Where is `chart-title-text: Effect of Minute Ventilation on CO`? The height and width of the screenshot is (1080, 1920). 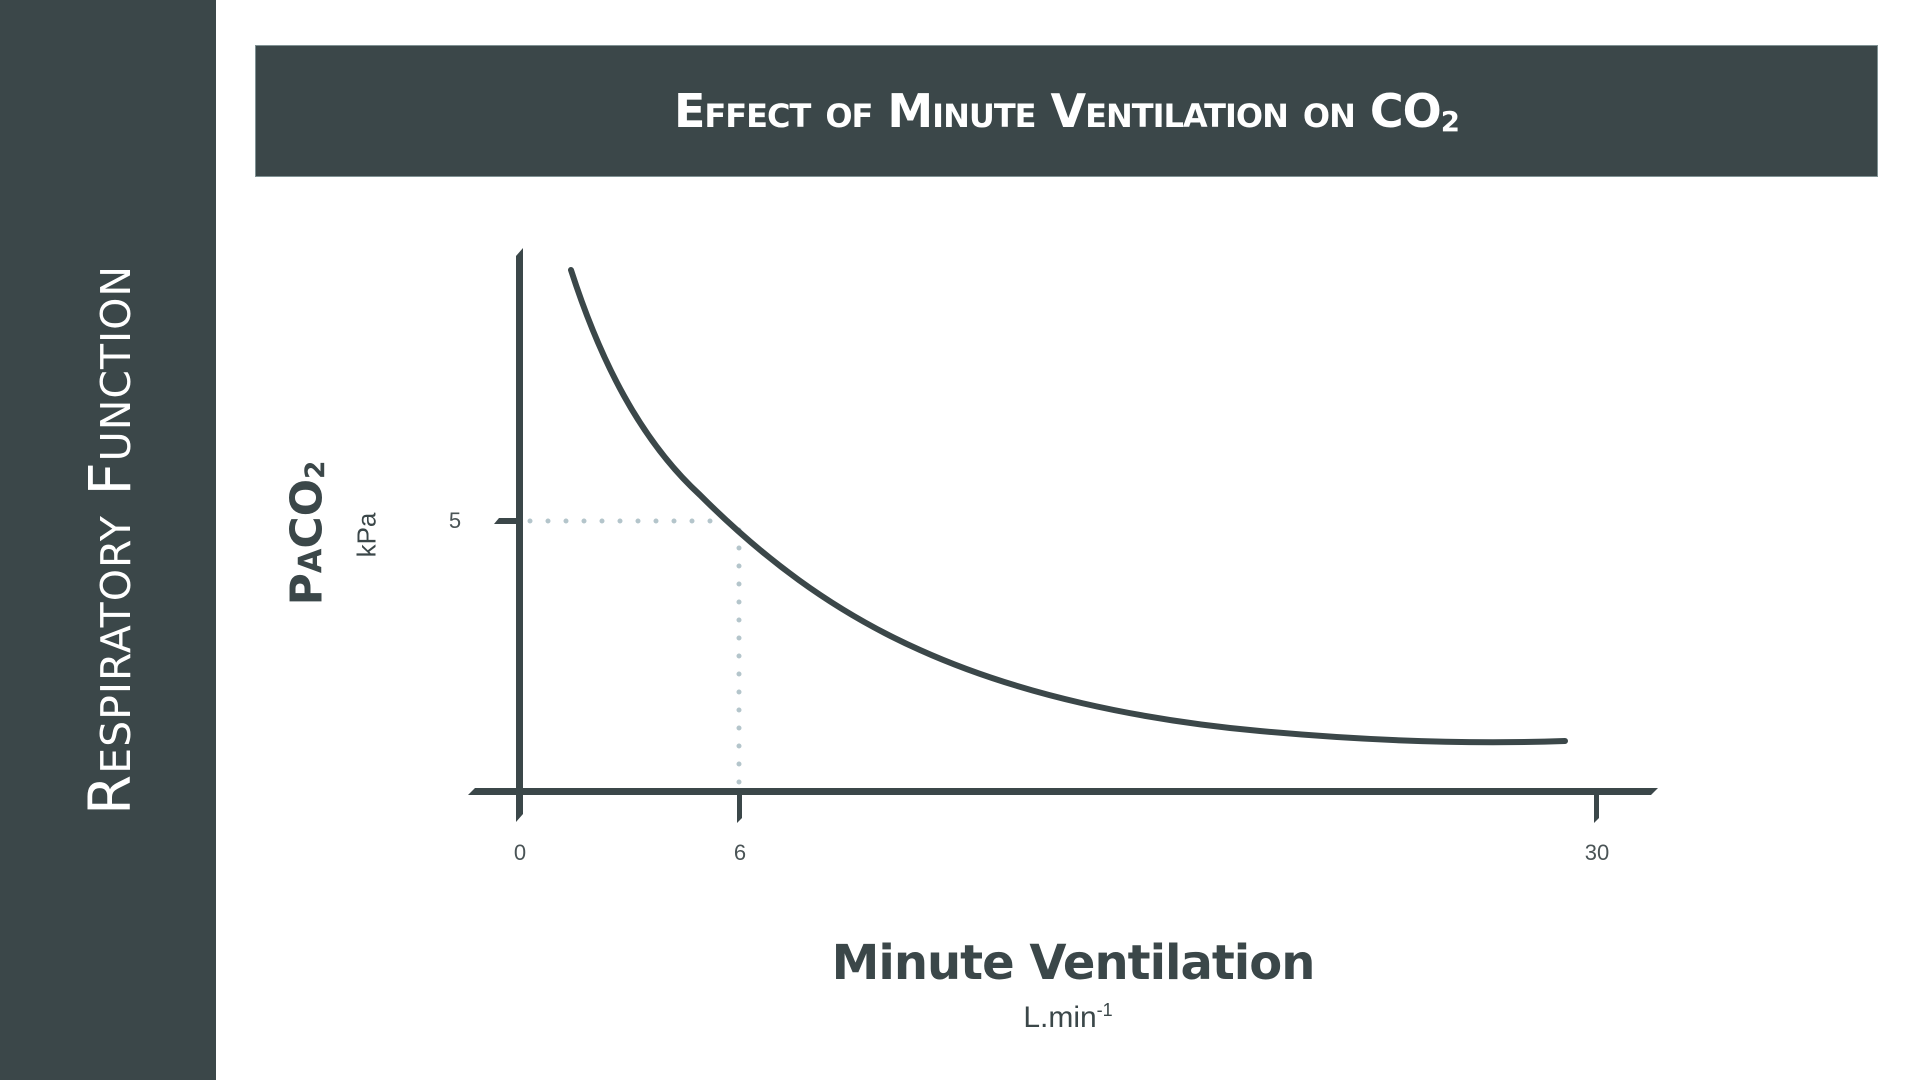 chart-title-text: Effect of Minute Ventilation on CO is located at coordinates (1057, 110).